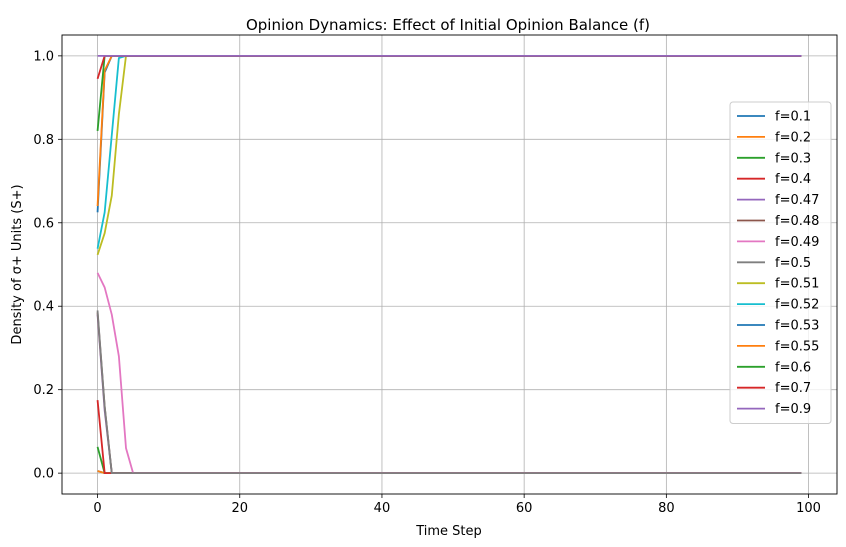 This screenshot has height=547, width=846. What do you see at coordinates (382, 508) in the screenshot?
I see `x-tick-label: 40` at bounding box center [382, 508].